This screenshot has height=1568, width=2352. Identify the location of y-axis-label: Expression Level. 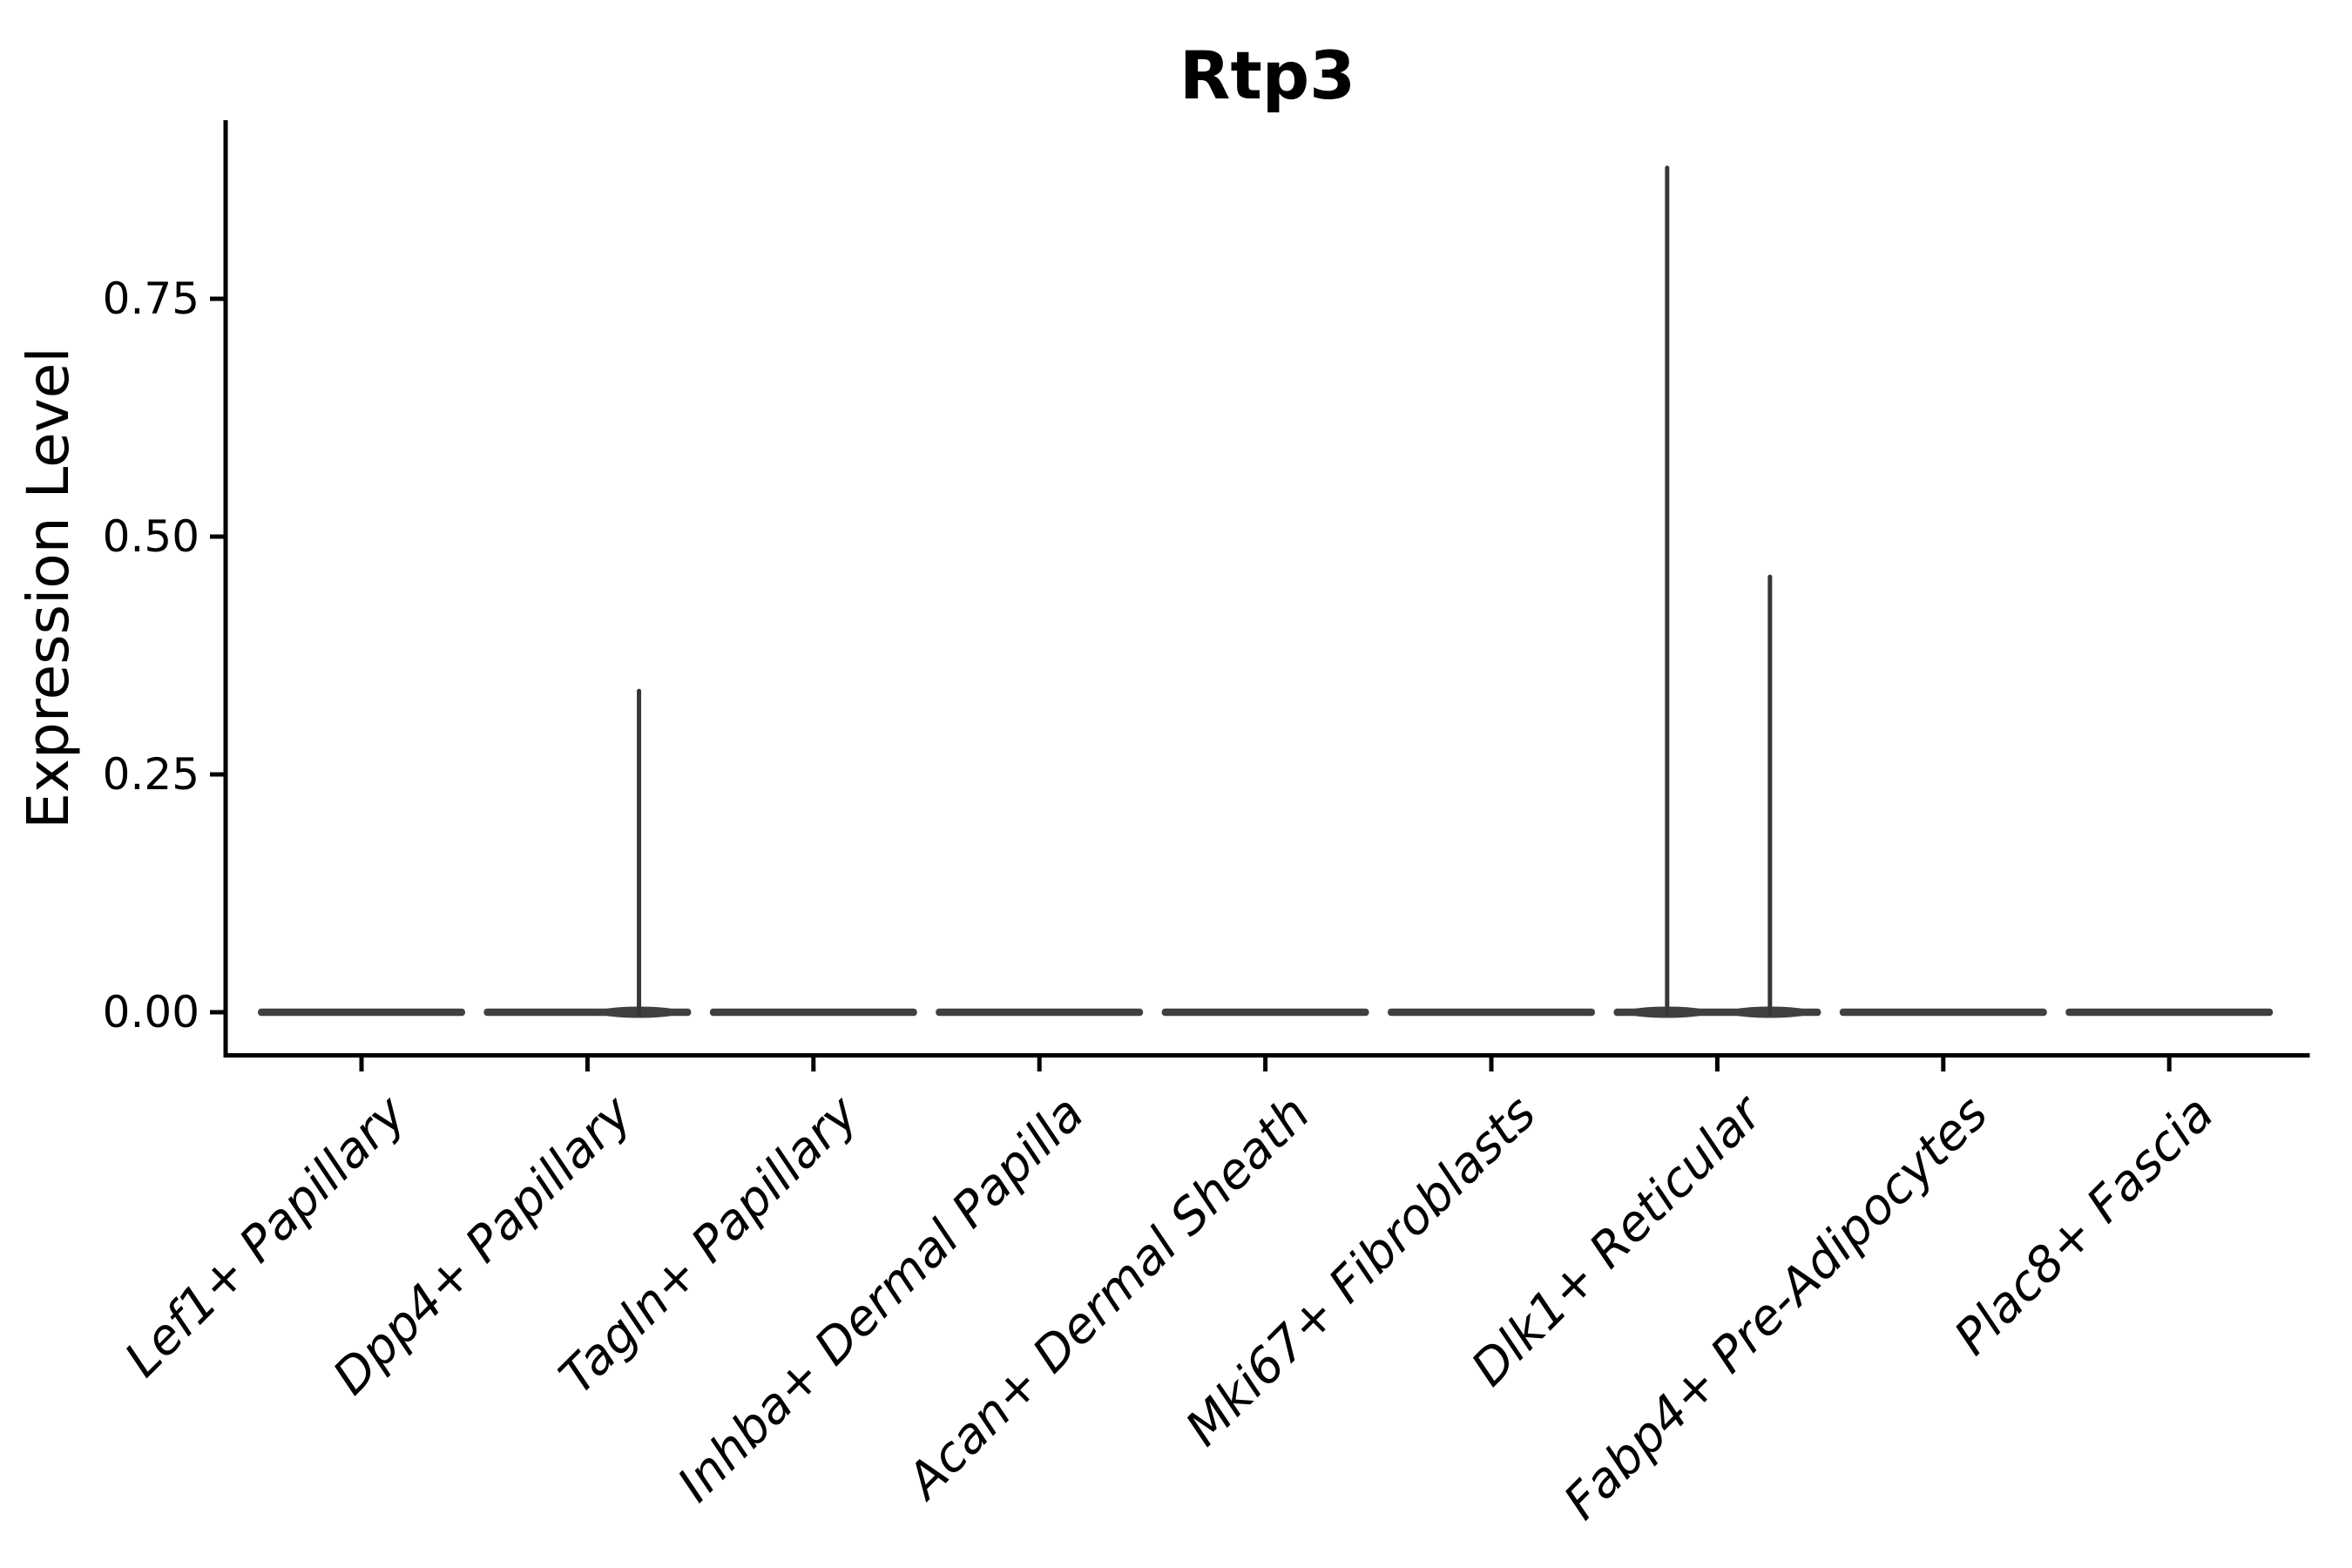
(48, 587).